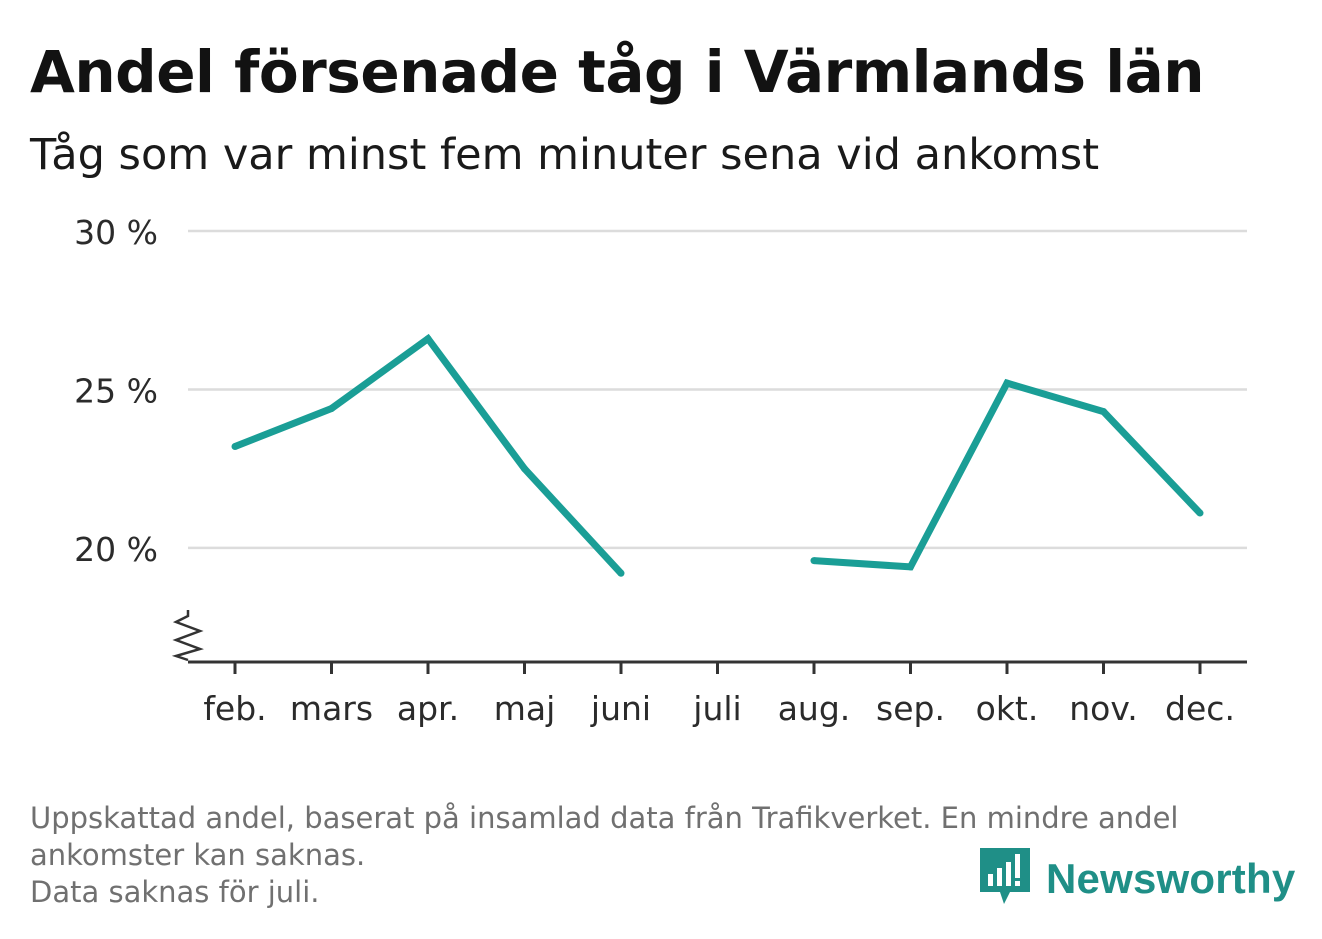 This screenshot has height=939, width=1322. What do you see at coordinates (525, 708) in the screenshot?
I see `x-tick-label: maj` at bounding box center [525, 708].